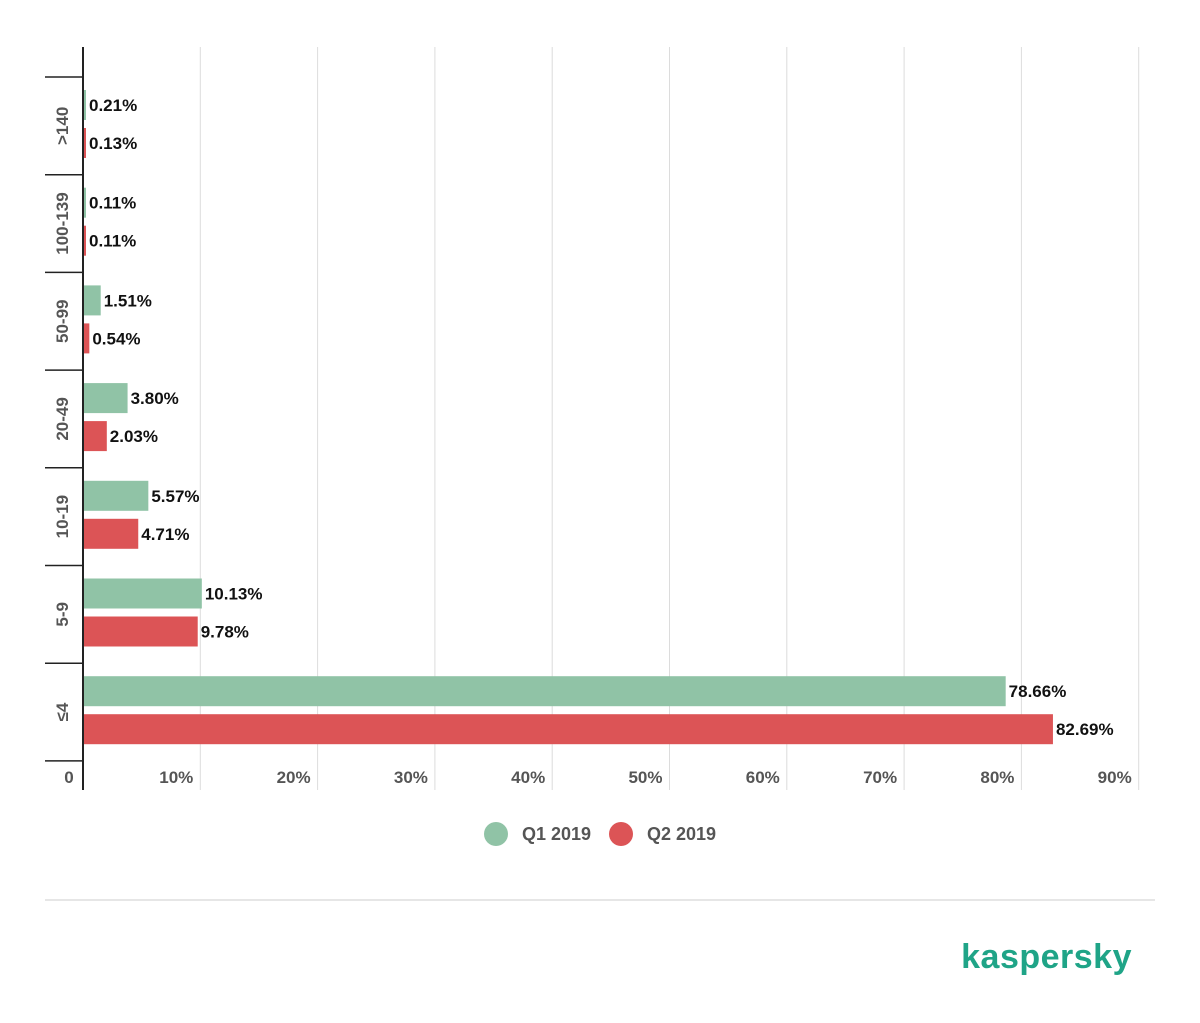 The height and width of the screenshot is (1023, 1200). I want to click on category-label-1: 100-139, so click(62, 223).